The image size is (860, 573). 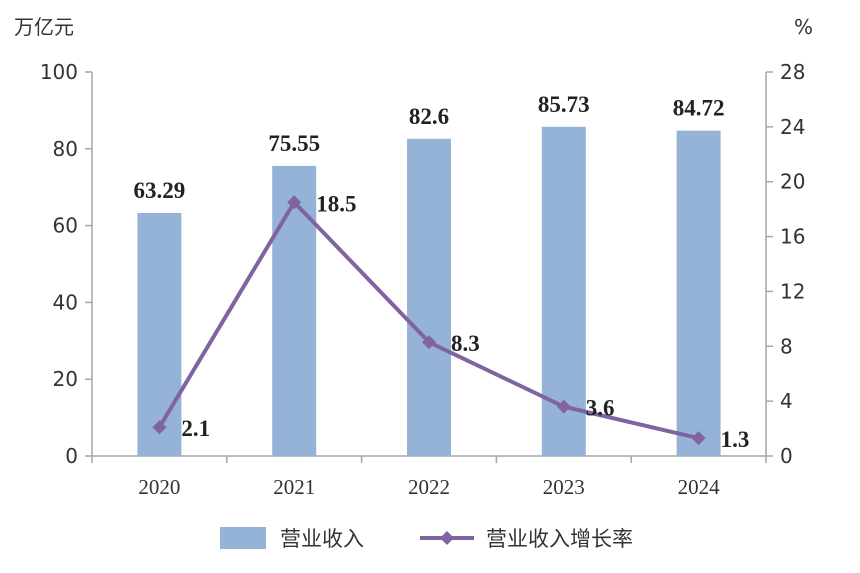 I want to click on right-tick-label: 0, so click(x=786, y=456).